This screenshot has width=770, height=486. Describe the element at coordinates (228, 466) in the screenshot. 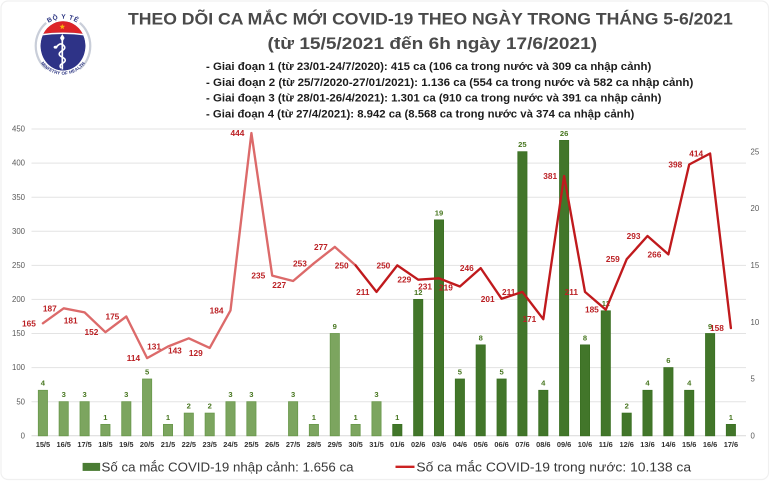

I see `svg-text:Số ca mắc COVID-19 nhập cảnh:: Số ca mắc COVID-19 nhập cảnh: 1.656 ca` at that location.